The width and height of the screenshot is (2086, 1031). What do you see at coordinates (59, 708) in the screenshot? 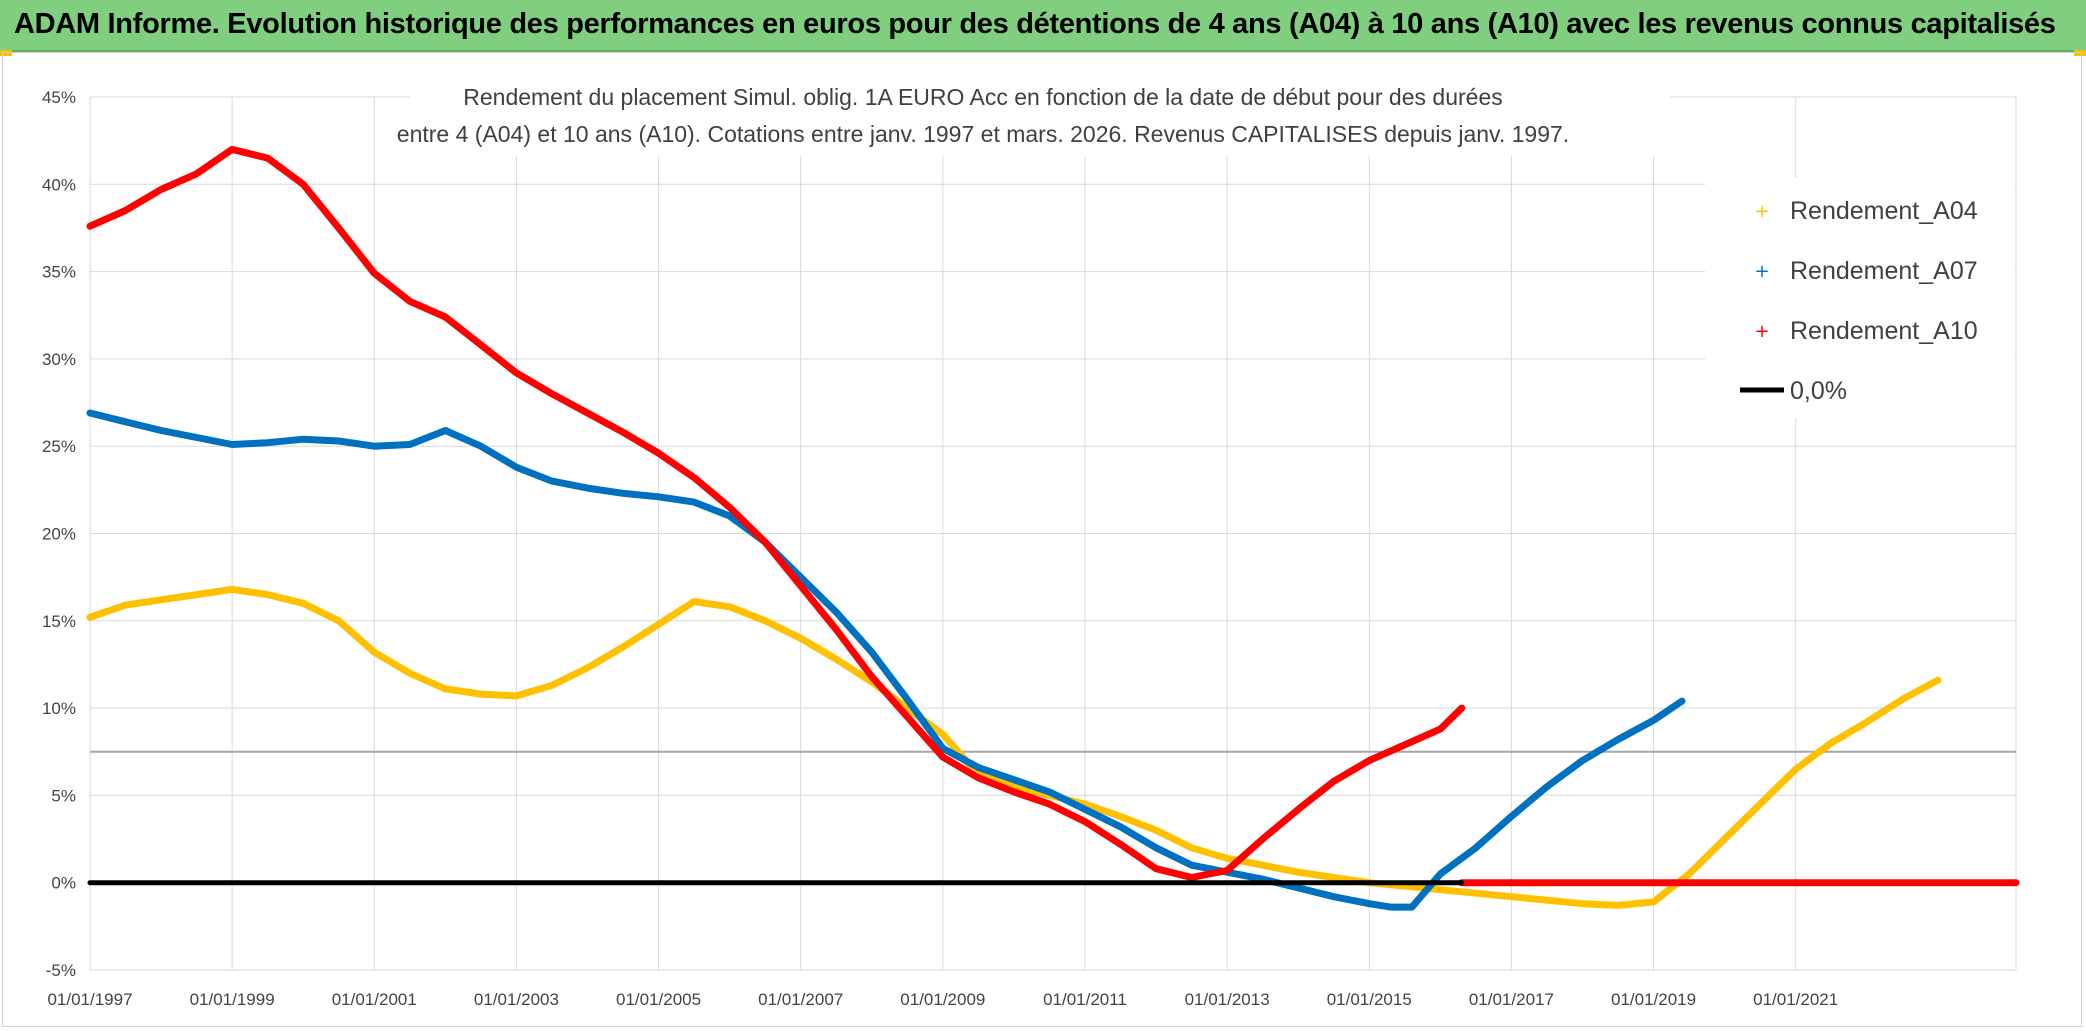
I see `y-tick-label: 10%` at bounding box center [59, 708].